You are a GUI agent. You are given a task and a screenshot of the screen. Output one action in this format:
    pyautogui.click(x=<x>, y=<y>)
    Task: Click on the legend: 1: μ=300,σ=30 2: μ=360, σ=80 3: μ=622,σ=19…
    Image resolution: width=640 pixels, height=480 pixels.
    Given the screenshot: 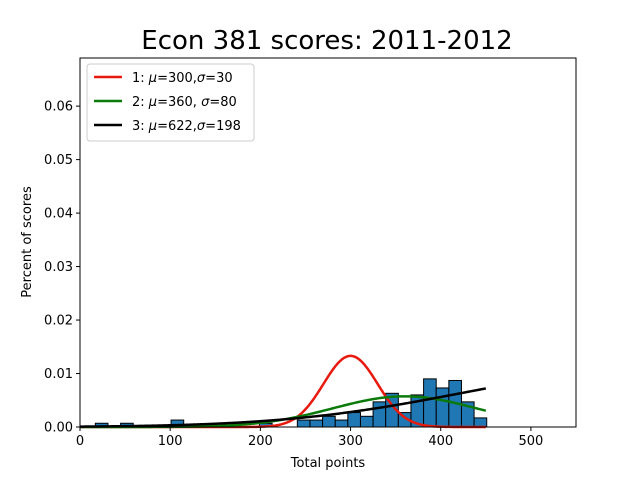 What is the action you would take?
    pyautogui.click(x=170, y=102)
    